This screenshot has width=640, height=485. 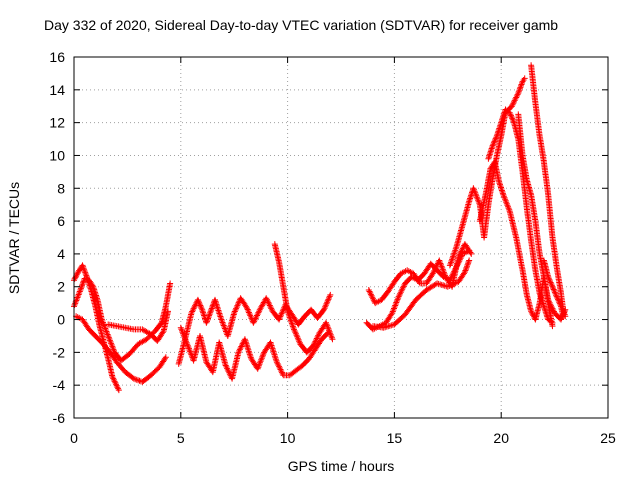 What do you see at coordinates (61, 287) in the screenshot?
I see `y-tick-label: 2` at bounding box center [61, 287].